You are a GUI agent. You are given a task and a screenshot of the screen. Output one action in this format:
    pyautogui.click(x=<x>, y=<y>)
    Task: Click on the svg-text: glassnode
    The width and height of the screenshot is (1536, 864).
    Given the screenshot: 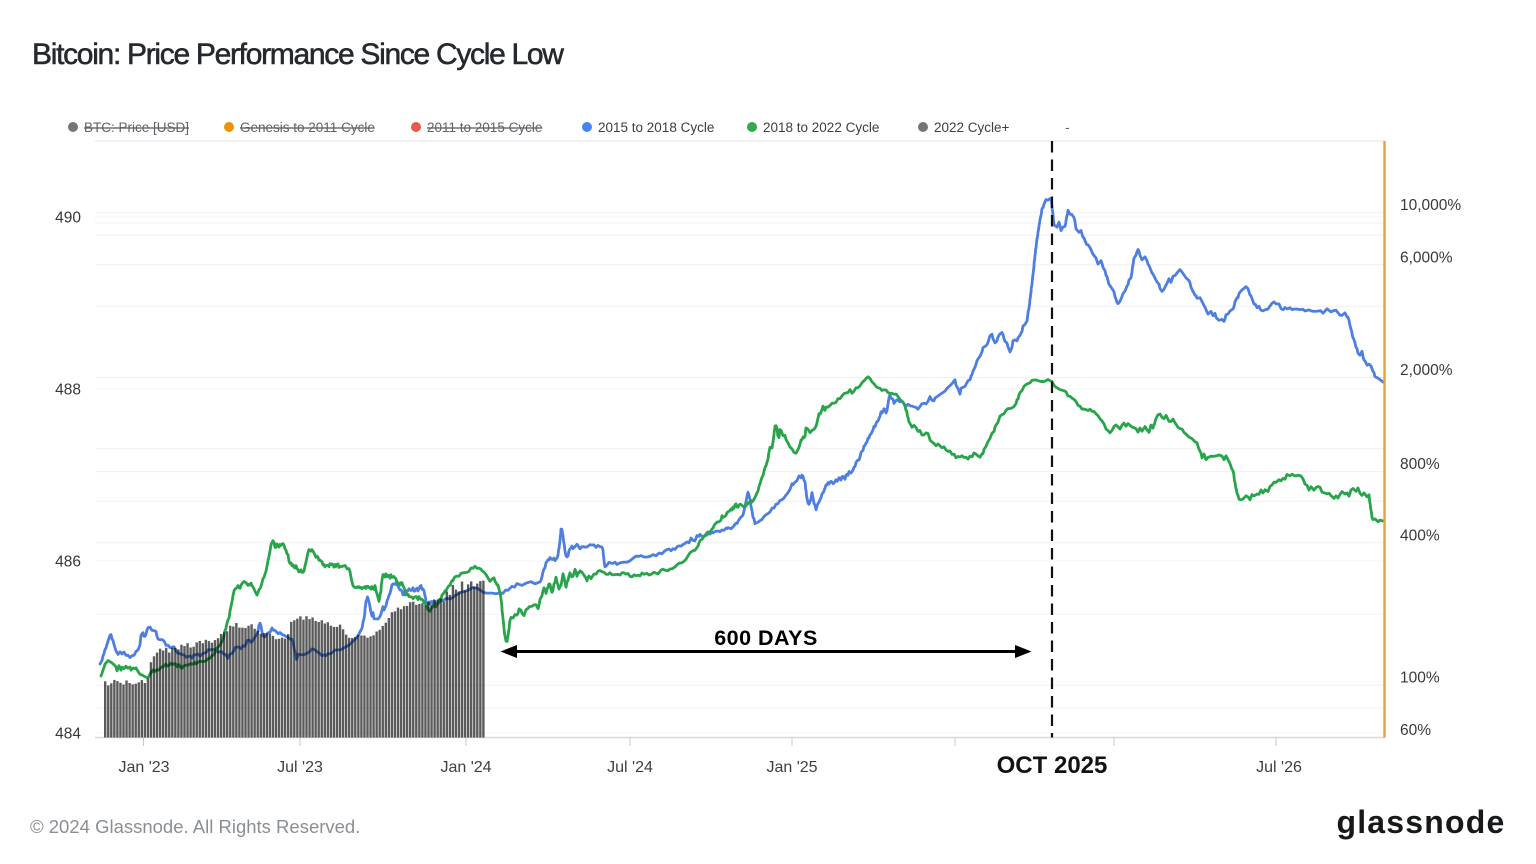 What is the action you would take?
    pyautogui.click(x=1420, y=822)
    